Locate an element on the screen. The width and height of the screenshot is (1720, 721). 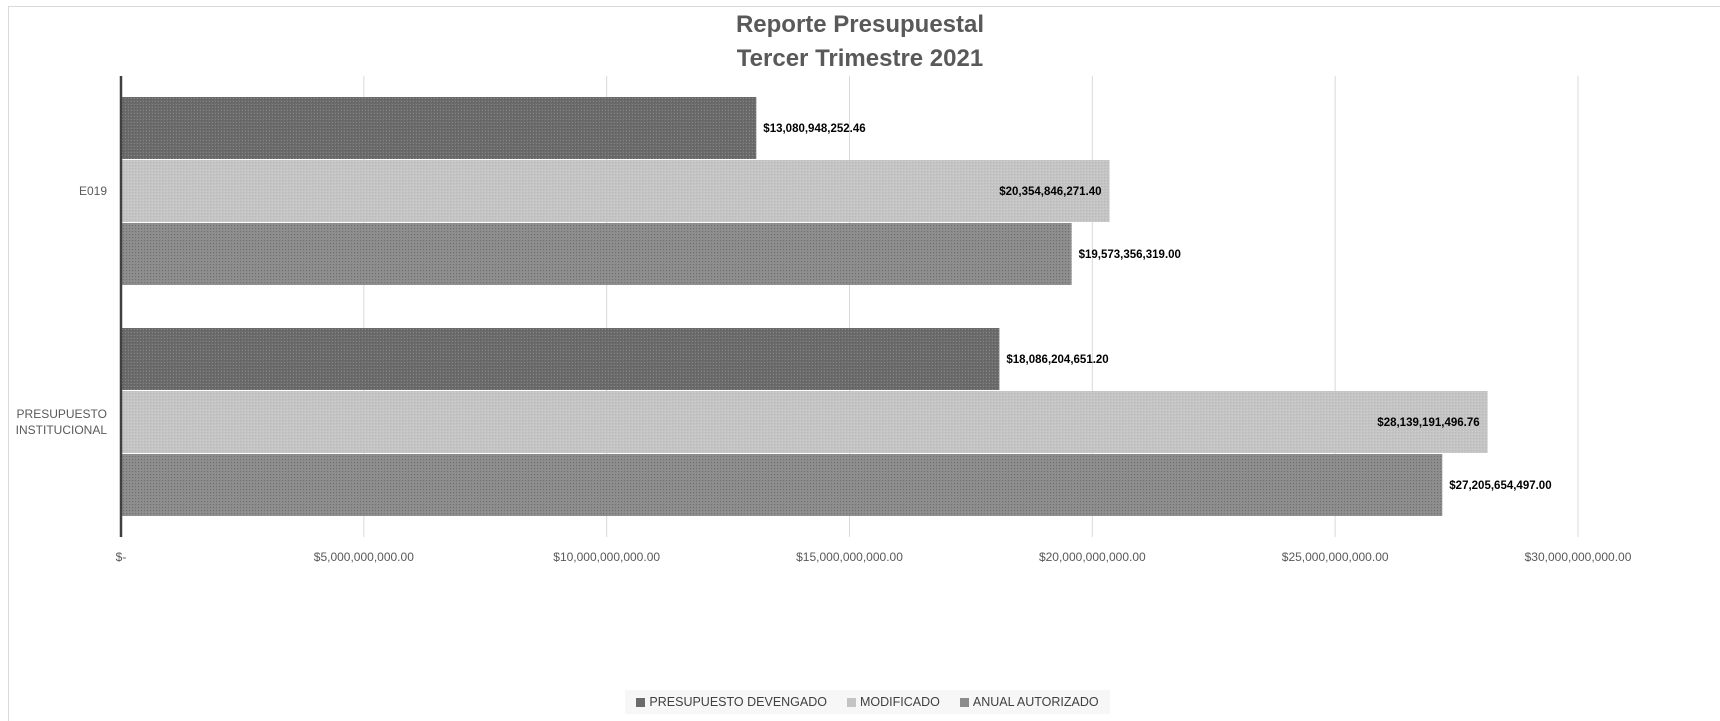
x-tick-label: $25,000,000,000.00 is located at coordinates (1335, 557).